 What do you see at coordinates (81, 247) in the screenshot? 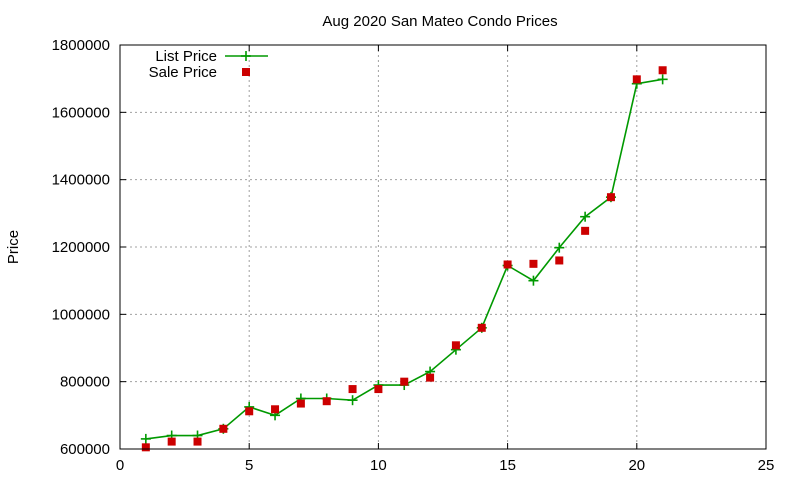
I see `y-tick-label: 1200000` at bounding box center [81, 247].